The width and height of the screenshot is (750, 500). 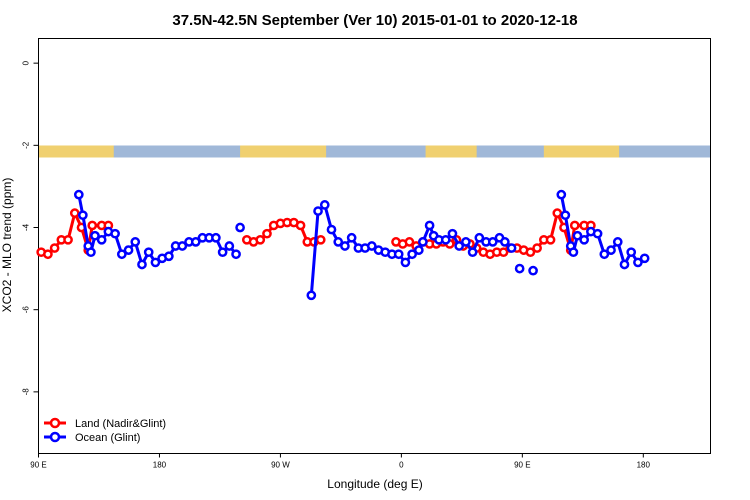 I want to click on y-tick-label: -2, so click(x=26, y=145).